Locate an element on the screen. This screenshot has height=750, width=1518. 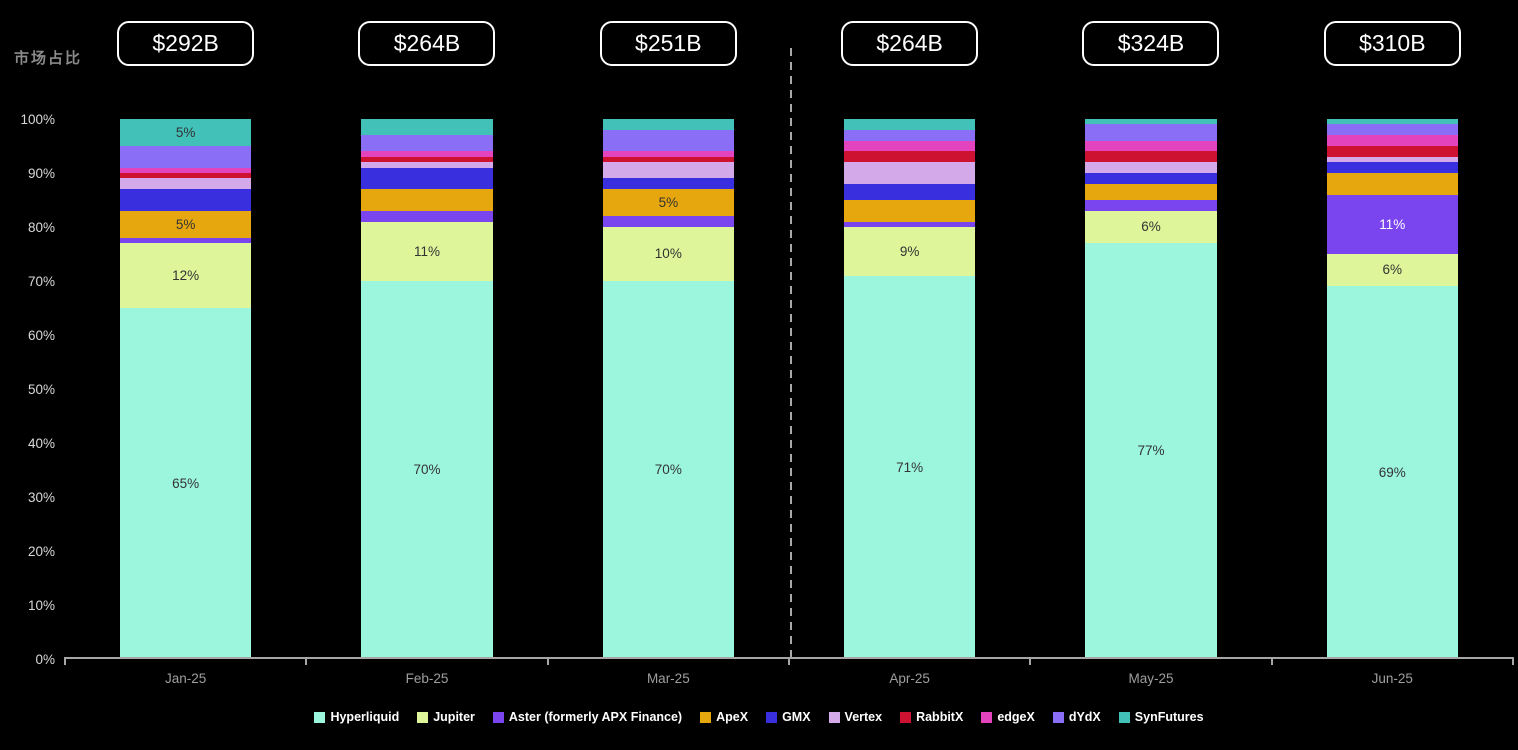
legend-item-edgex: edgeX is located at coordinates (1008, 717).